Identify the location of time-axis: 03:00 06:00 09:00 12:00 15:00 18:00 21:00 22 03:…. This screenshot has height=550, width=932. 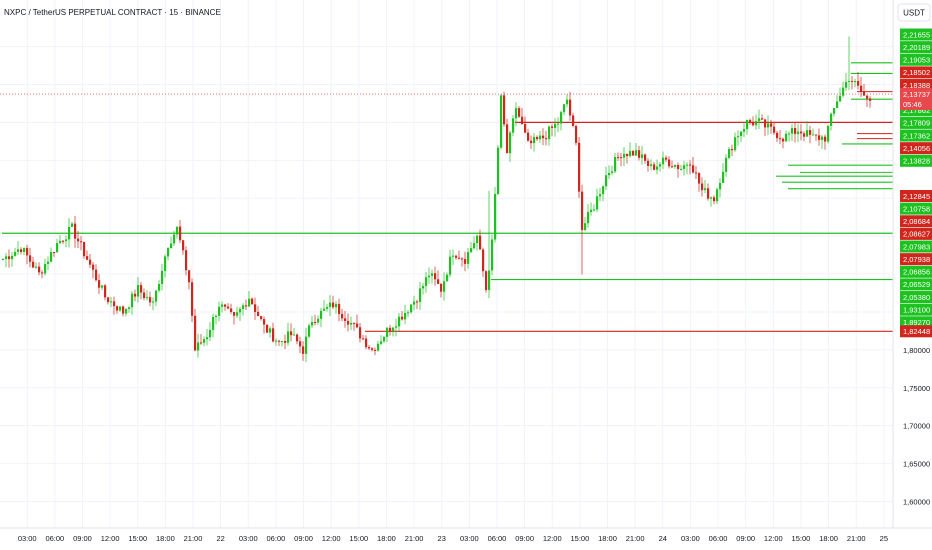
(453, 538).